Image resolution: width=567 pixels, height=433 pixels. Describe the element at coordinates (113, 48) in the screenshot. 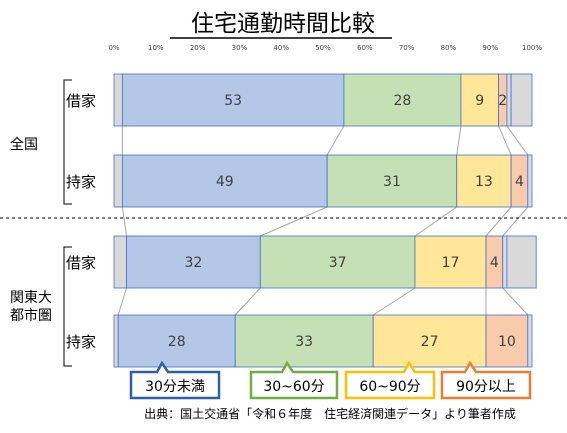

I see `x-tick-label: 0%` at that location.